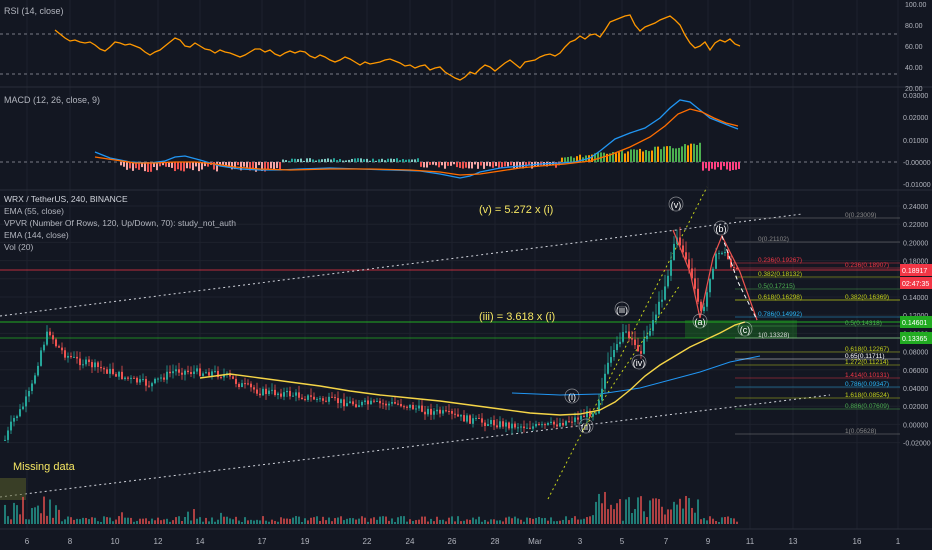  Describe the element at coordinates (865, 356) in the screenshot. I see `fib-right-label: 0.65(0.11711)` at that location.